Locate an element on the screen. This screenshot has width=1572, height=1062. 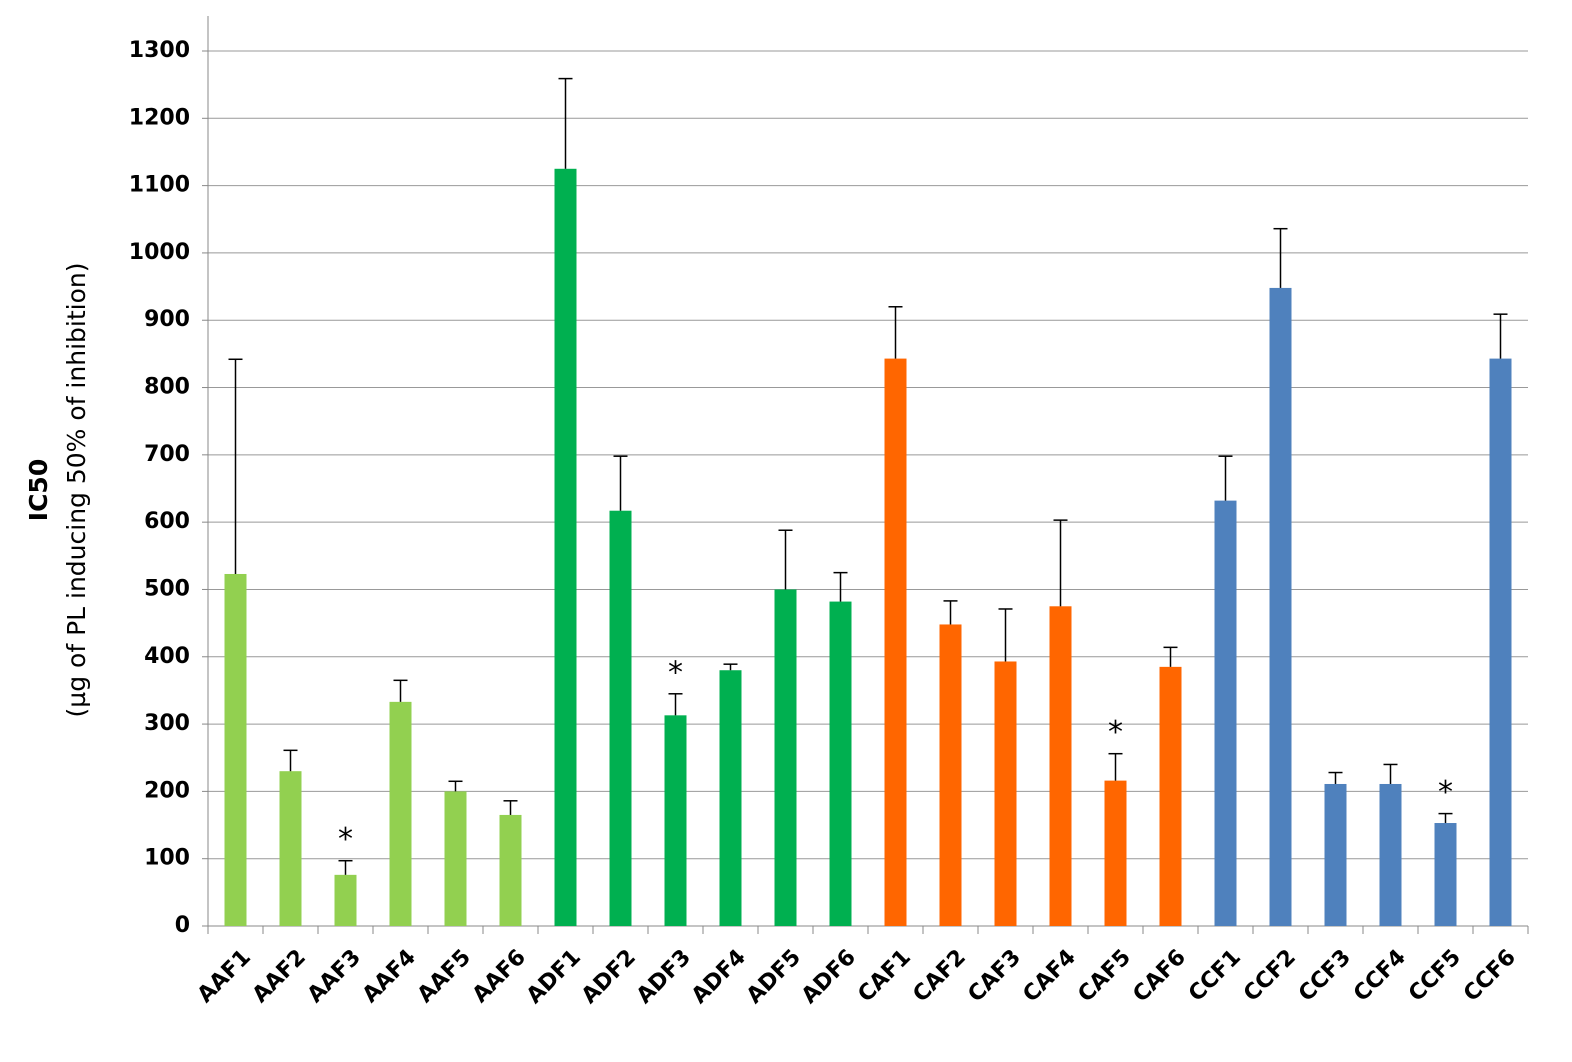
x-tick-label: ADF5 is located at coordinates (774, 977).